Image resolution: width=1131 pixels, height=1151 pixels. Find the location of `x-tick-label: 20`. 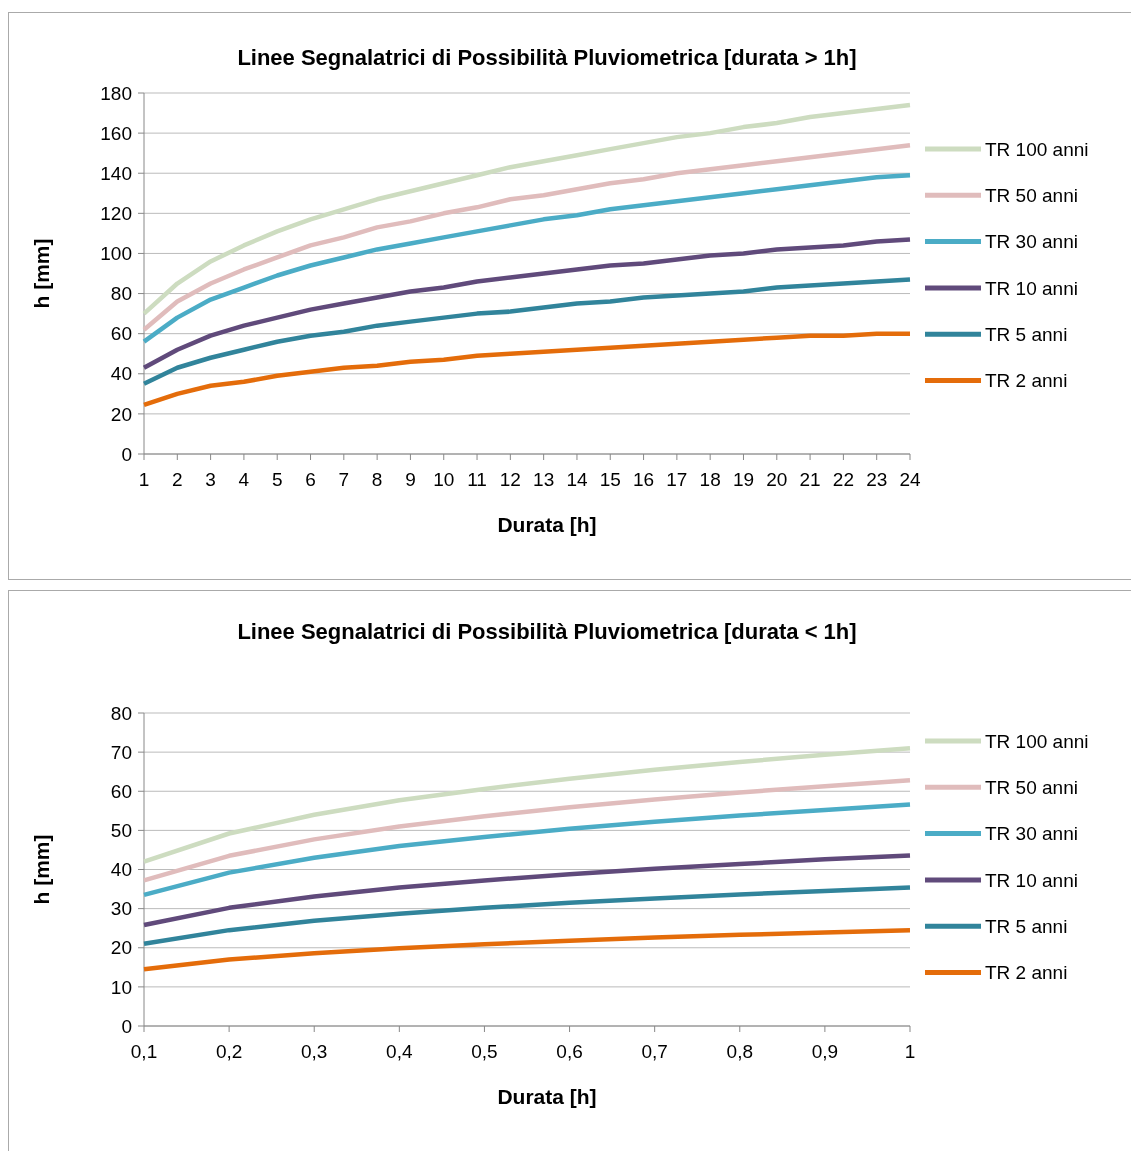

x-tick-label: 20 is located at coordinates (777, 479).